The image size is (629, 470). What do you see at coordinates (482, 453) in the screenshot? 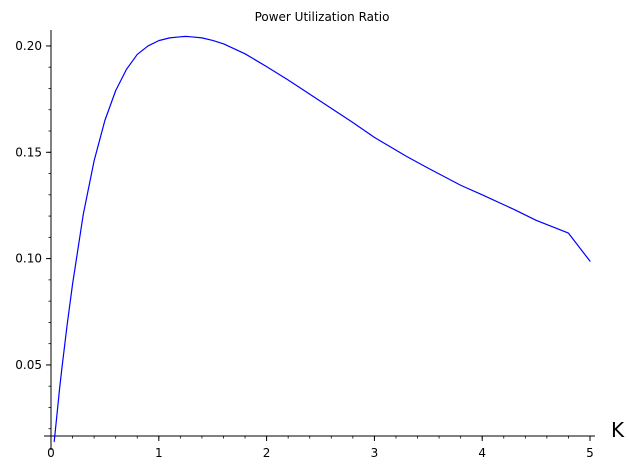
I see `x-tick-label: 4` at bounding box center [482, 453].